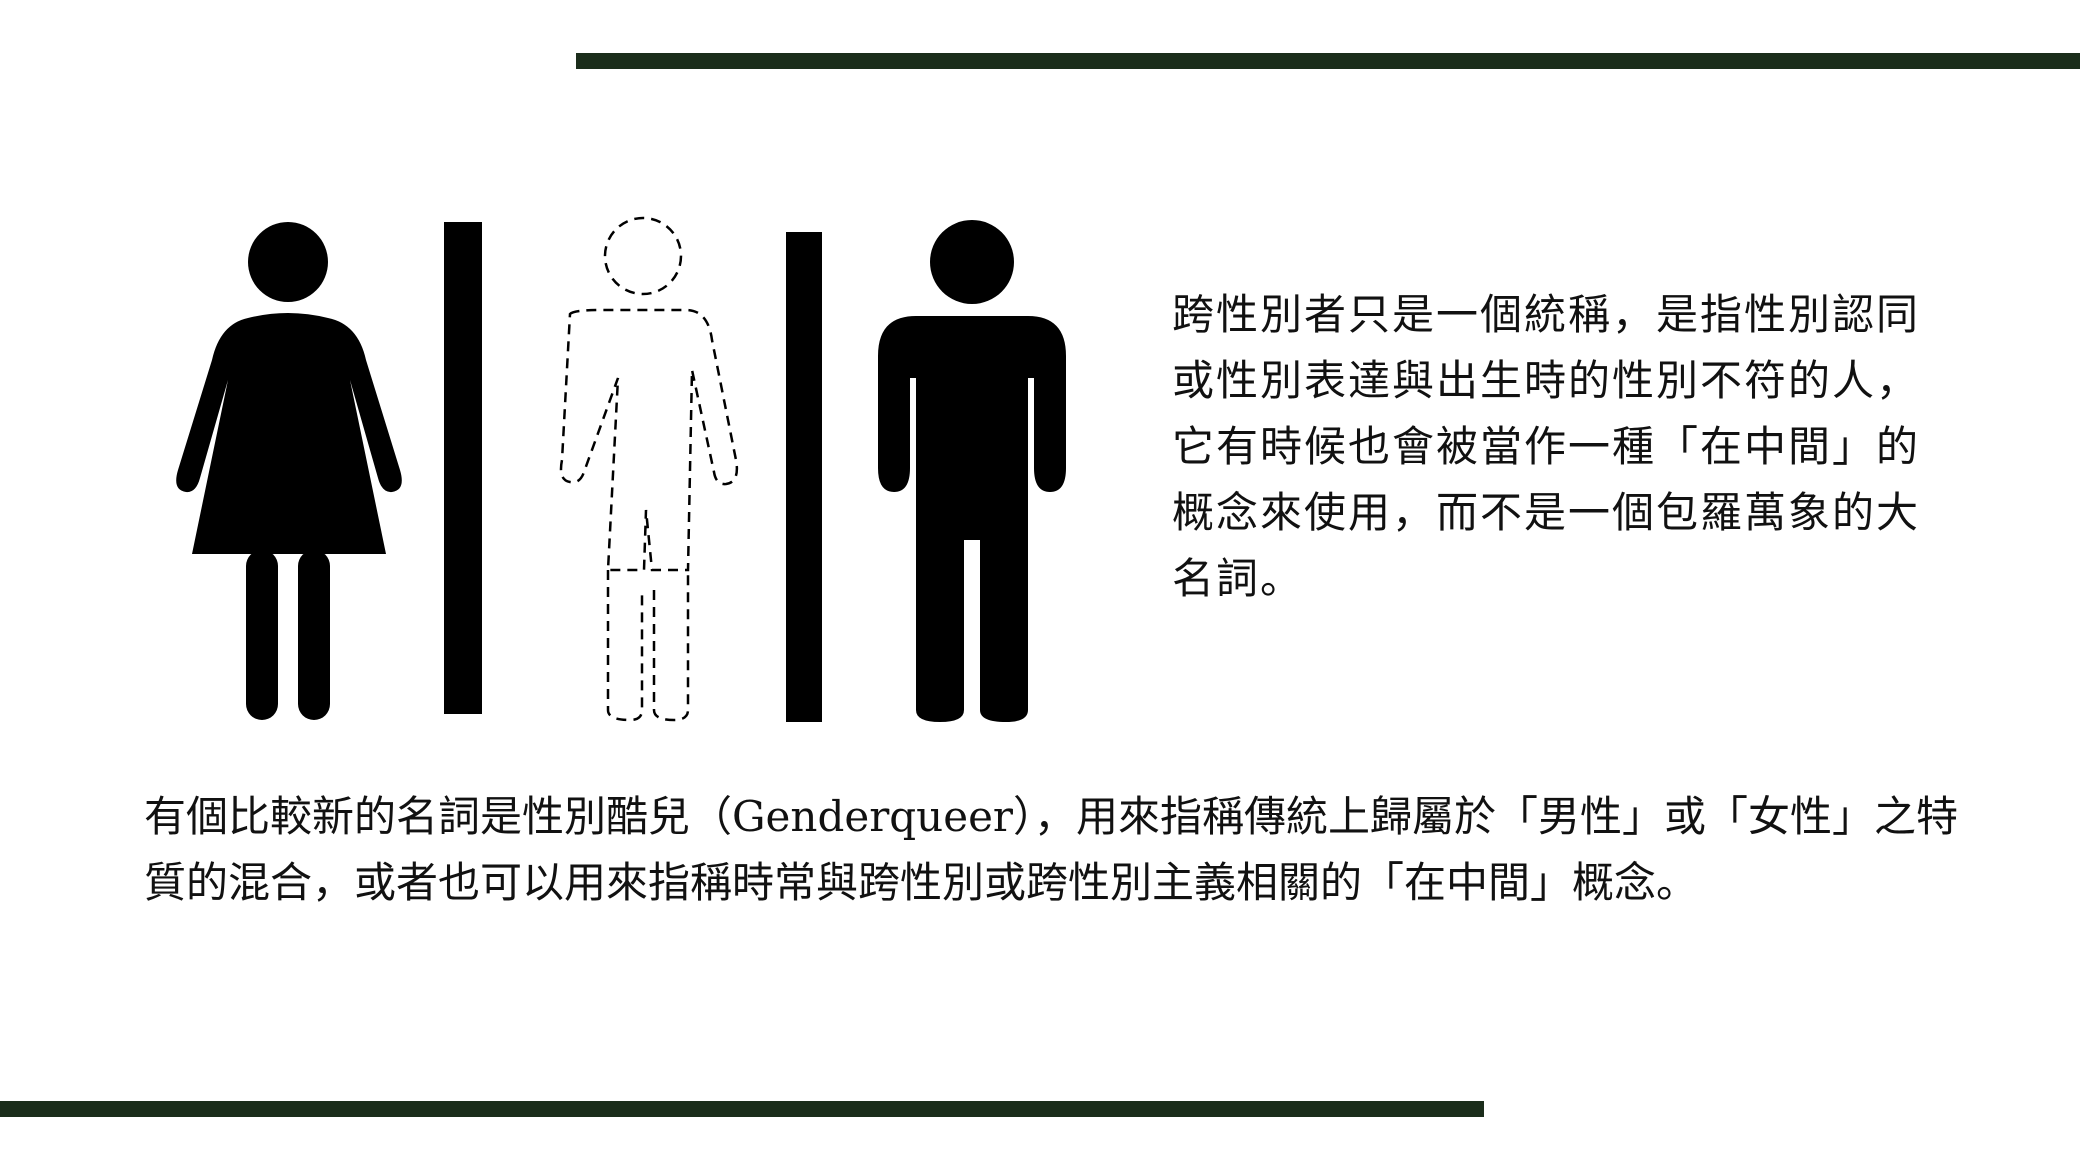 This screenshot has width=2080, height=1170. I want to click on divider-bar-left, so click(463, 468).